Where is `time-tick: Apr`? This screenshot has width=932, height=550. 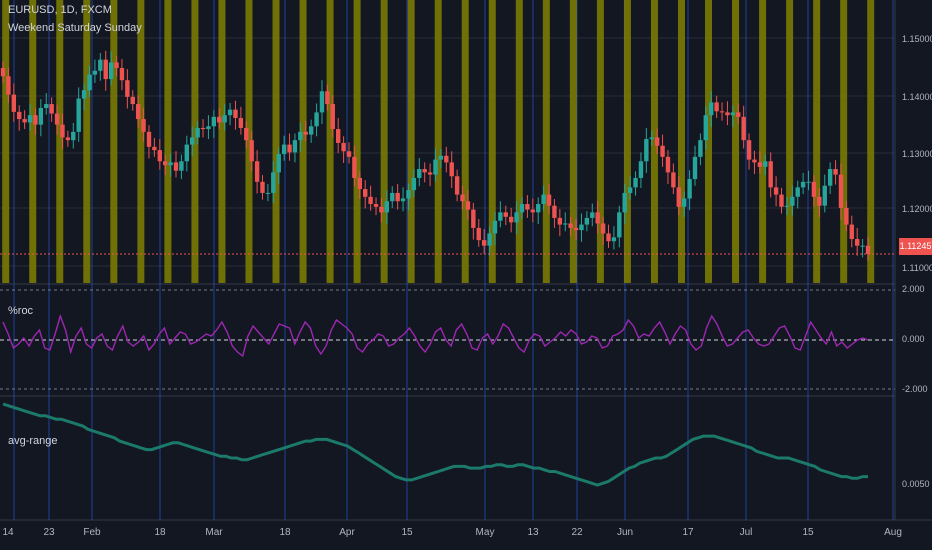
time-tick: Apr is located at coordinates (347, 532).